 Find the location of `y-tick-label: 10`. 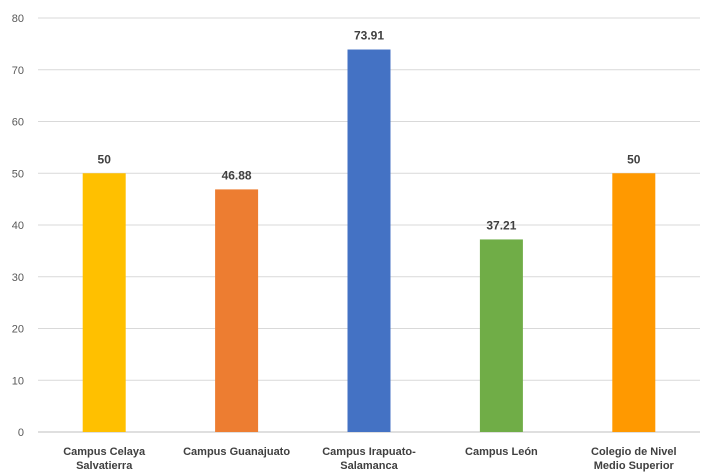

y-tick-label: 10 is located at coordinates (18, 381).